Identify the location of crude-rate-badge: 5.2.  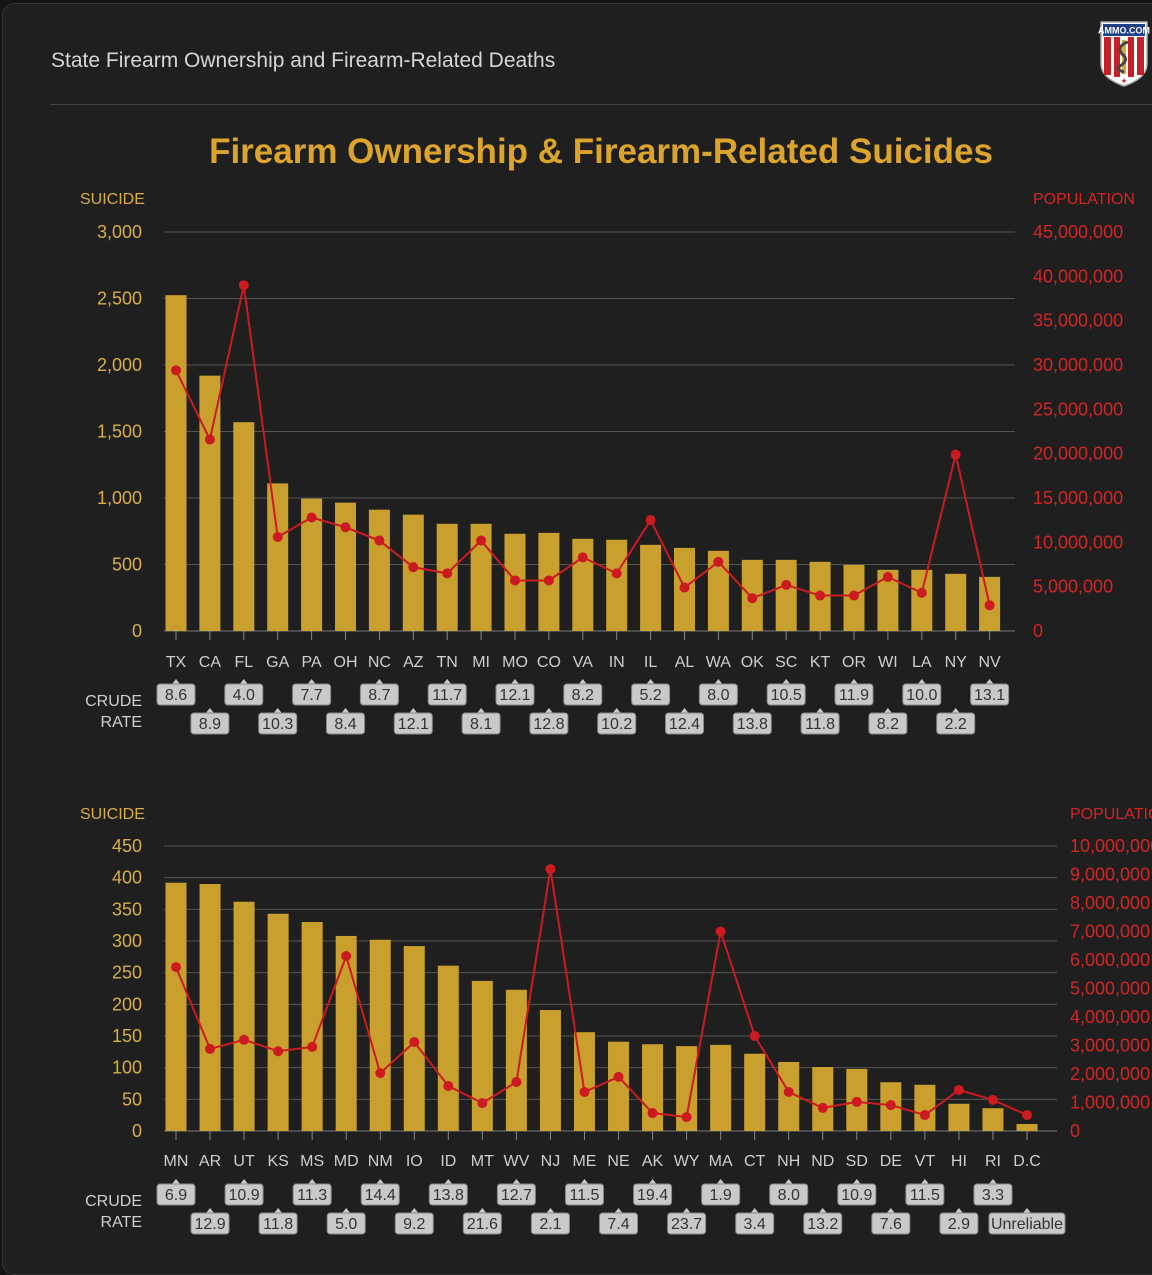
(651, 692).